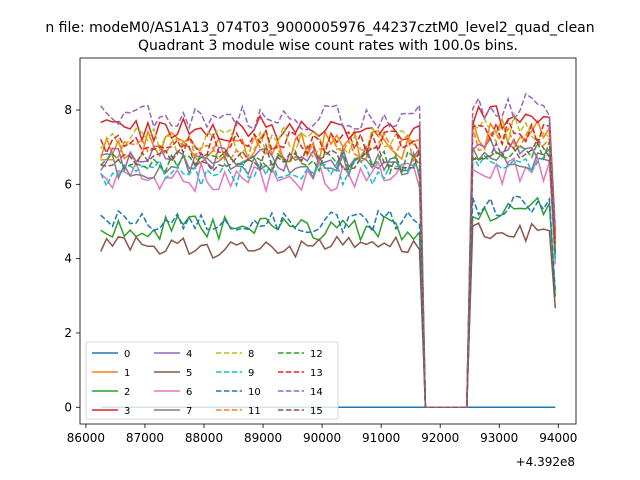  Describe the element at coordinates (254, 392) in the screenshot. I see `legend-label: 10` at that location.